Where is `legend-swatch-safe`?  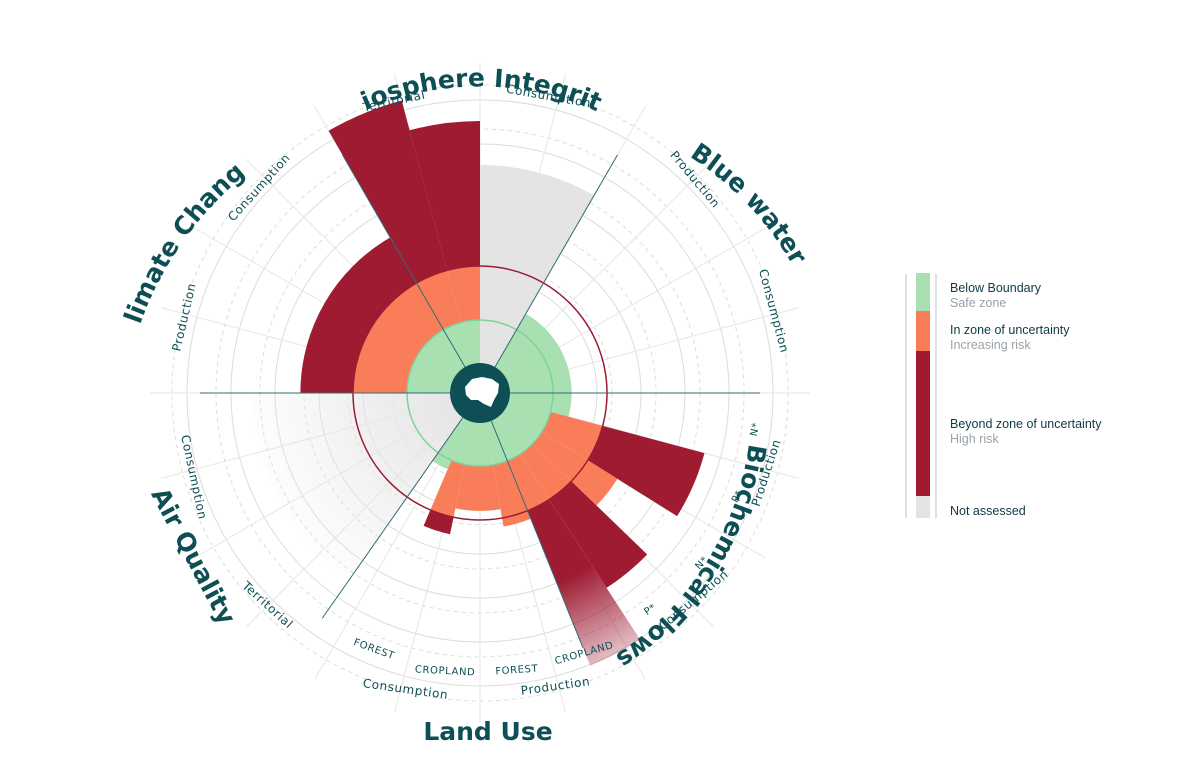 legend-swatch-safe is located at coordinates (923, 292).